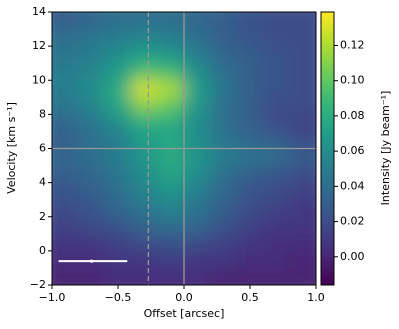 Image resolution: width=399 pixels, height=329 pixels. What do you see at coordinates (184, 297) in the screenshot?
I see `x-tick-label: 0.0` at bounding box center [184, 297].